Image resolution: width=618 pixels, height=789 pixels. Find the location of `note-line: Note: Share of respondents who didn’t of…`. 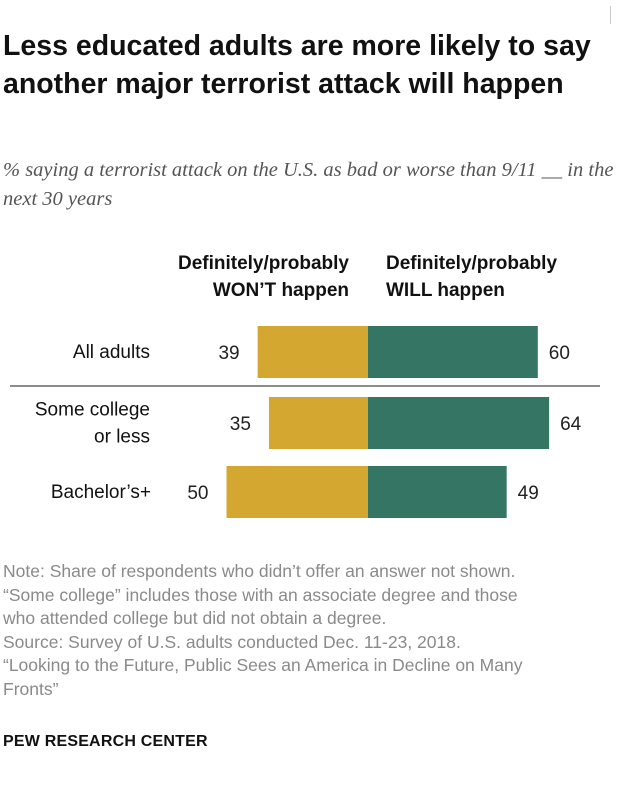

note-line: Note: Share of respondents who didn’t of… is located at coordinates (259, 571).